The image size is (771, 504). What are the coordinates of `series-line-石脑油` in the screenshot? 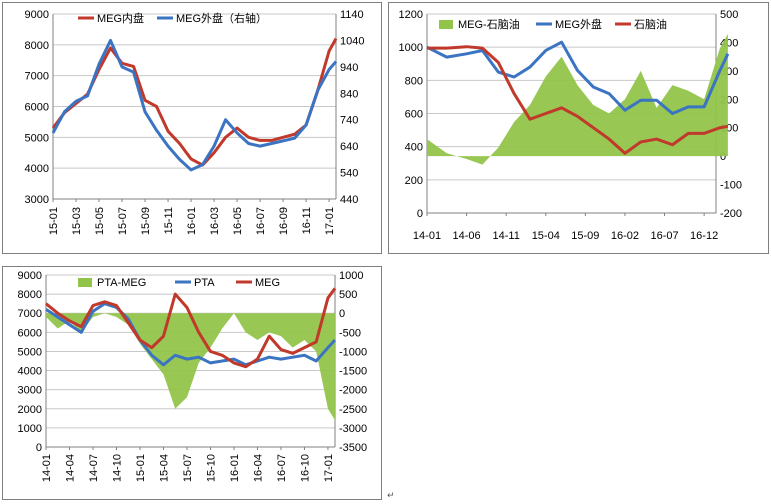 It's located at (578, 100).